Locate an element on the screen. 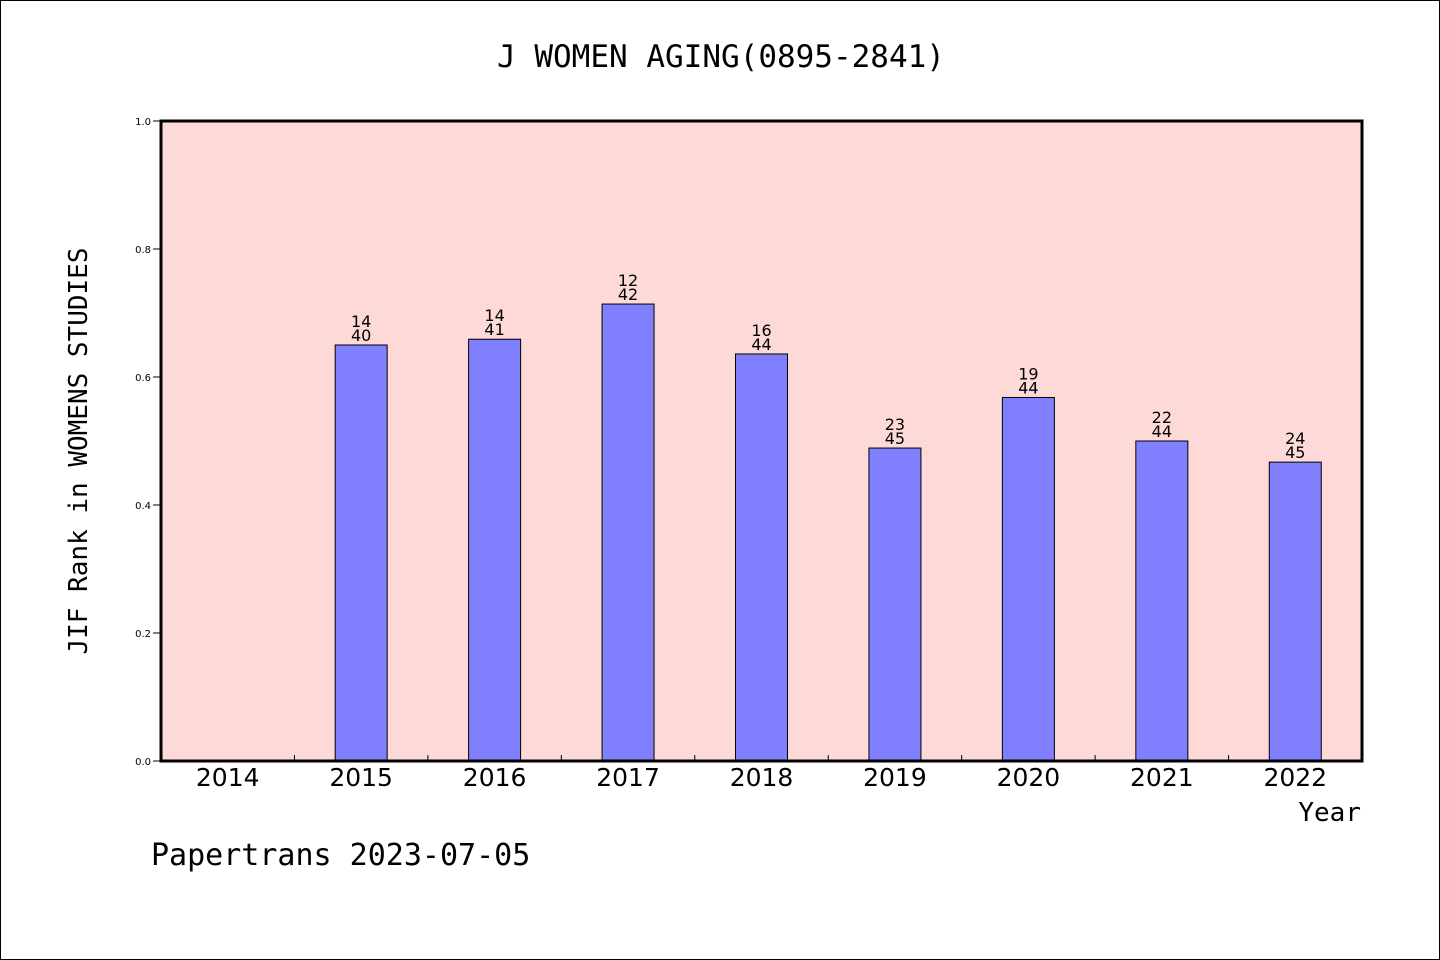  data-label-total: 41 is located at coordinates (494, 329).